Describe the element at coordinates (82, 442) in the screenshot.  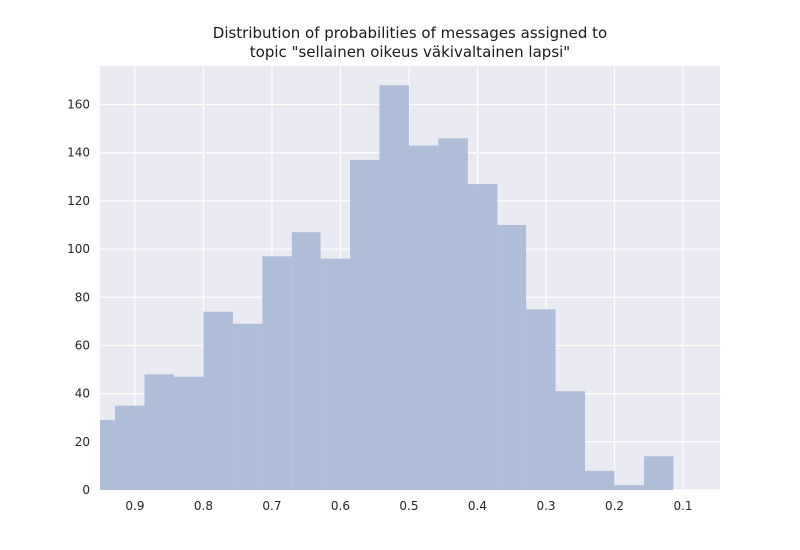
I see `y-tick-label: 20` at that location.